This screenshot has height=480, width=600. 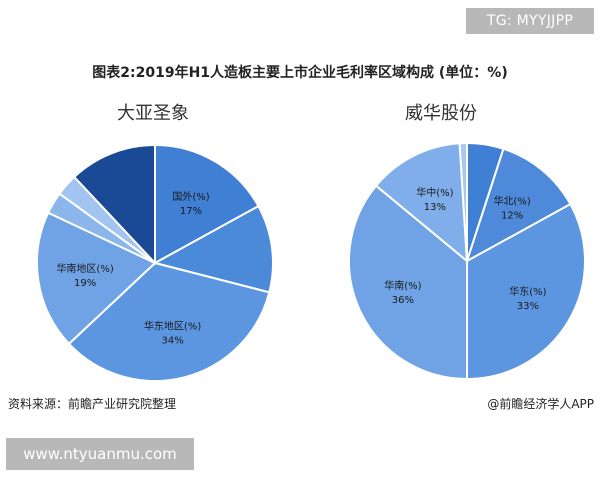 I want to click on slice-value-label: 33%, so click(x=528, y=306).